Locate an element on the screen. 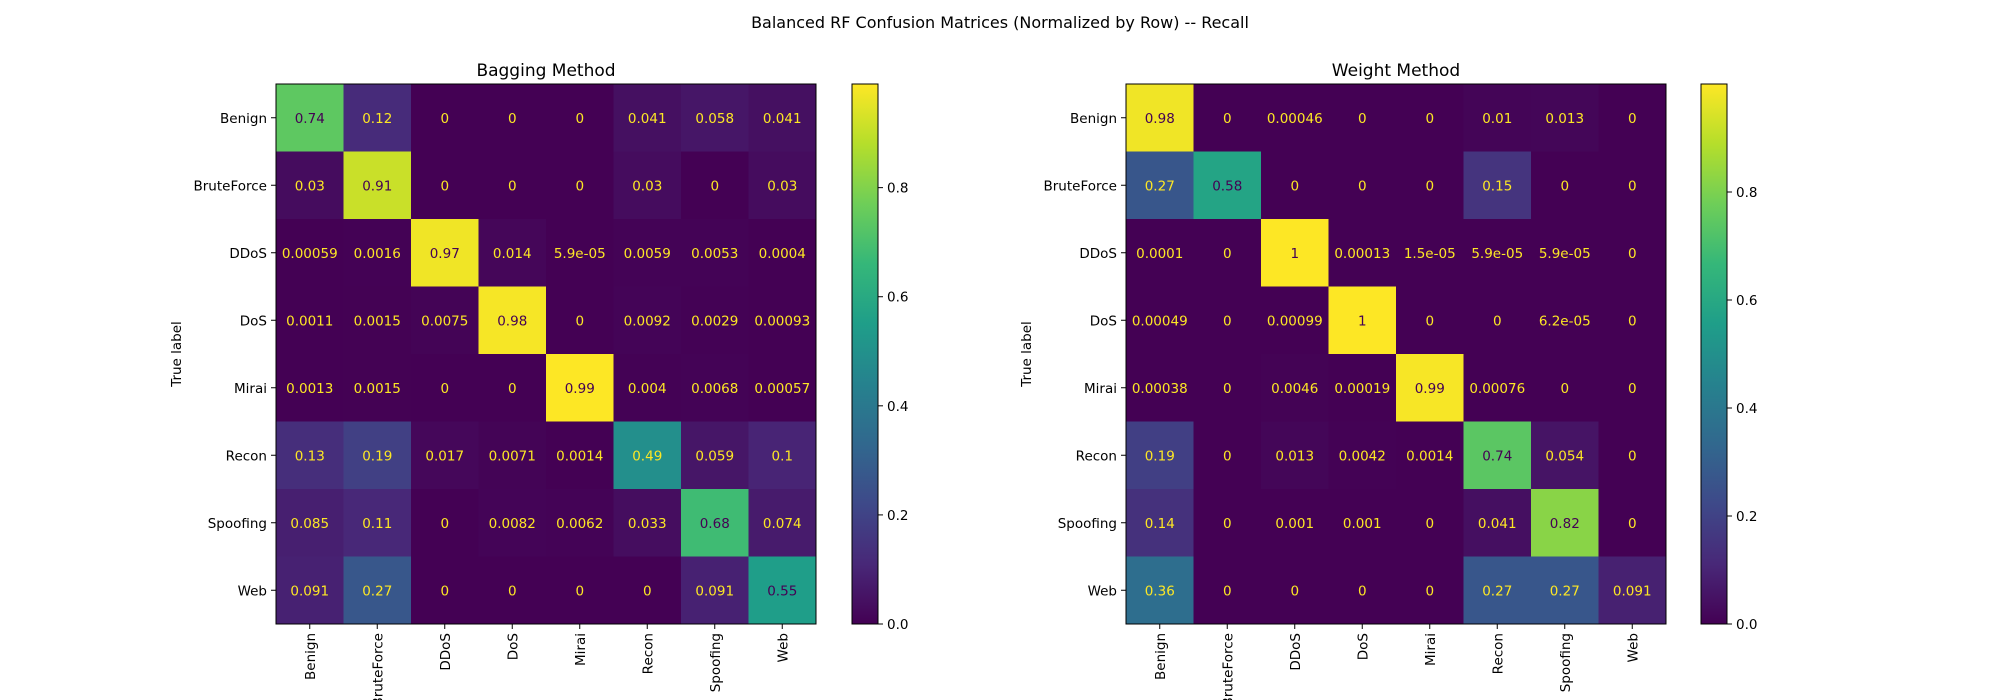 The image size is (2000, 700). cell-recon-bruteforce is located at coordinates (1227, 455).